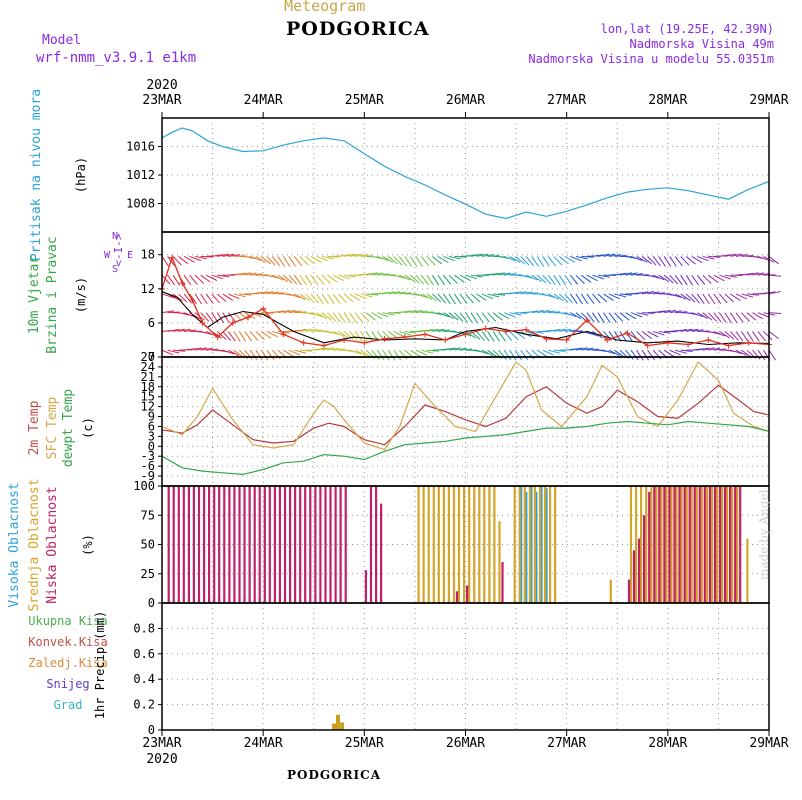 This screenshot has width=802, height=800. Describe the element at coordinates (148, 367) in the screenshot. I see `y-tick-label: 24` at that location.